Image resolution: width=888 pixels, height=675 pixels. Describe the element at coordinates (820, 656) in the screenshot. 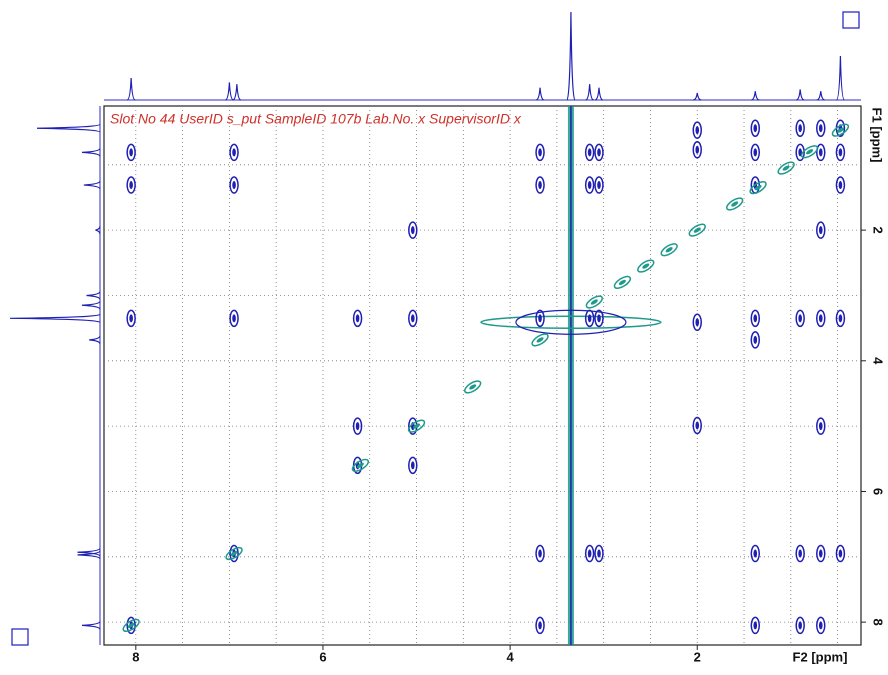

I see `x-axis-label: F2 [ppm]` at that location.